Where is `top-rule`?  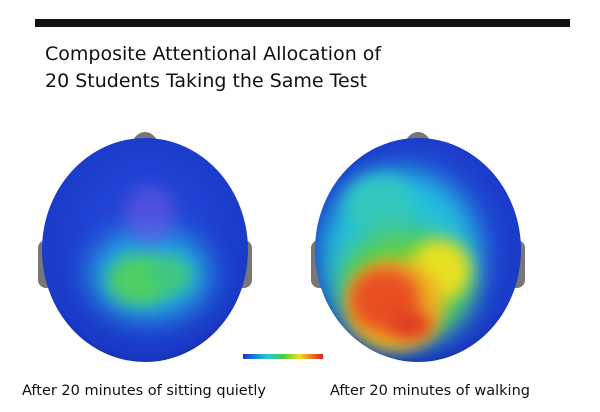
top-rule is located at coordinates (302, 23).